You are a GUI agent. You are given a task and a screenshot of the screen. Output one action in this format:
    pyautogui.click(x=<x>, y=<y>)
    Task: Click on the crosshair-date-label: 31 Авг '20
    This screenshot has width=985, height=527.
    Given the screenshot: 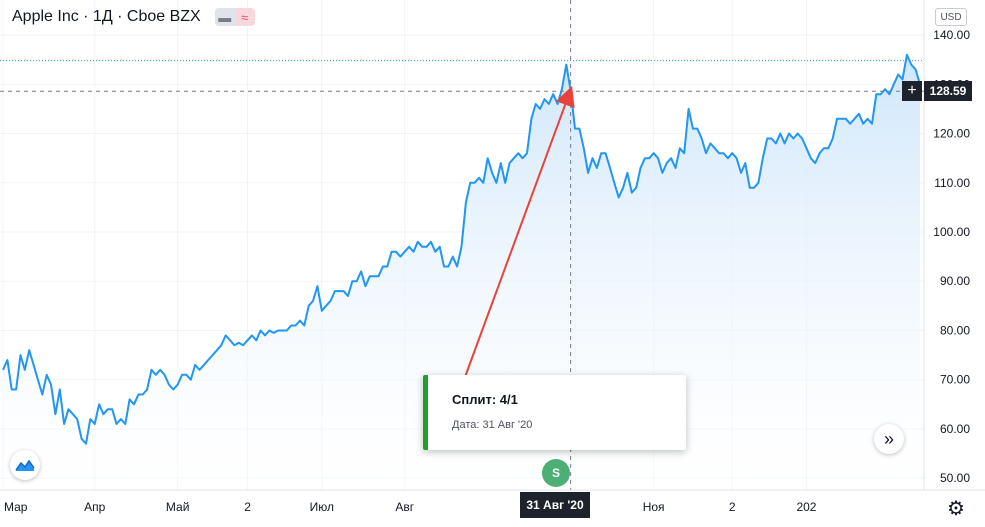 What is the action you would take?
    pyautogui.click(x=555, y=505)
    